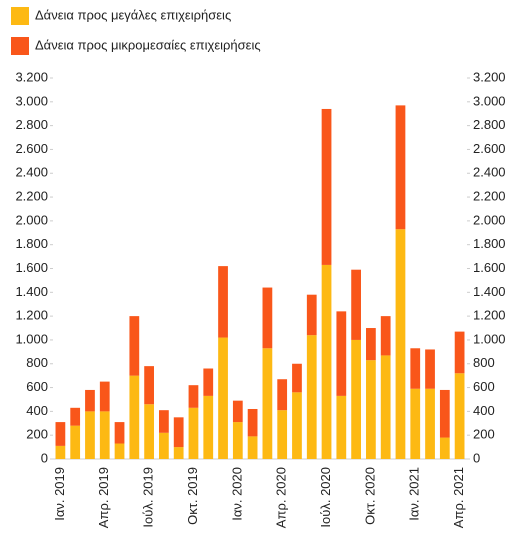  What do you see at coordinates (236, 494) in the screenshot?
I see `x-tick-label: Ιαν. 2020` at bounding box center [236, 494].